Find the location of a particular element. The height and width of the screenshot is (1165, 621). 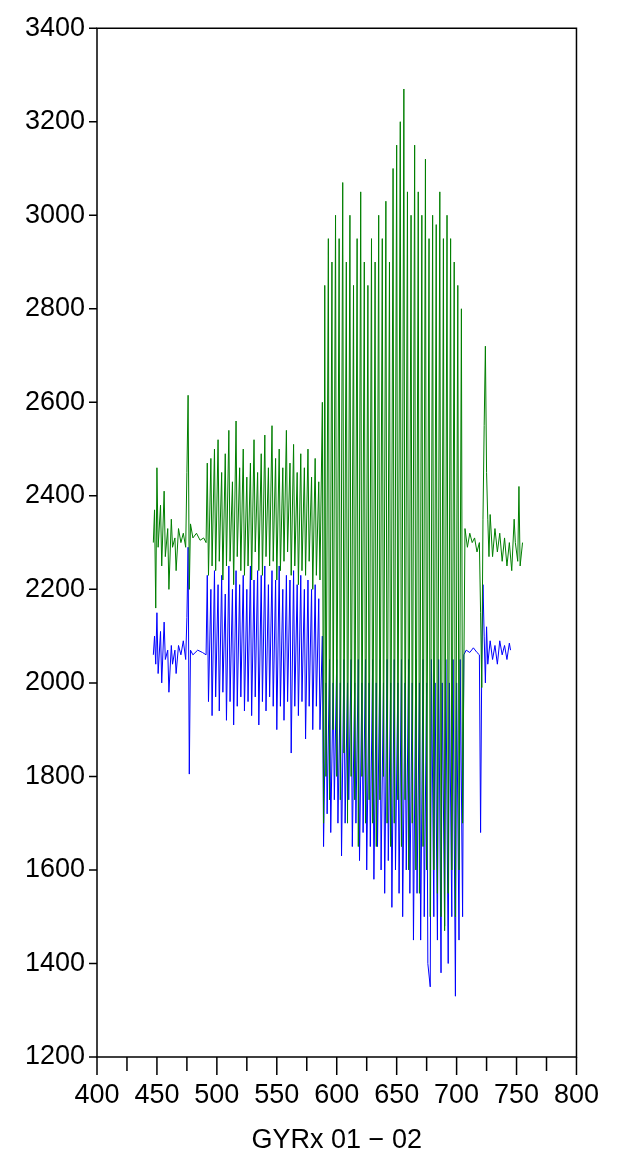

y-tick-label: 3400 is located at coordinates (54, 26).